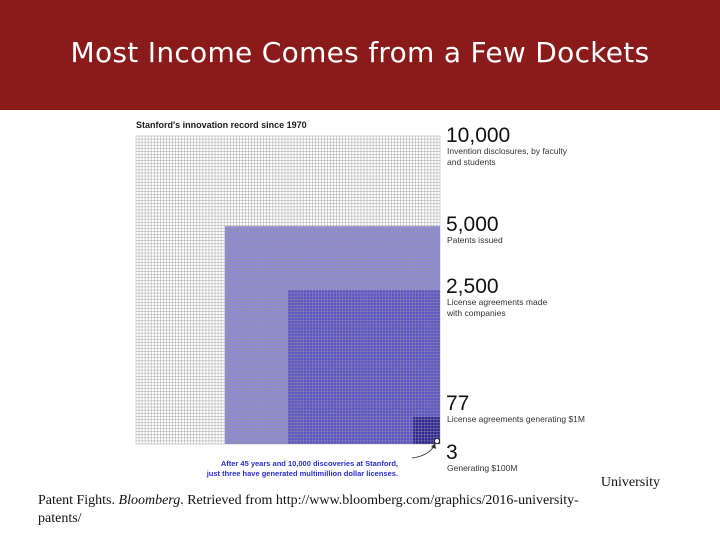 This screenshot has width=720, height=540. What do you see at coordinates (78, 500) in the screenshot?
I see `citation-text: Patent Fights.` at bounding box center [78, 500].